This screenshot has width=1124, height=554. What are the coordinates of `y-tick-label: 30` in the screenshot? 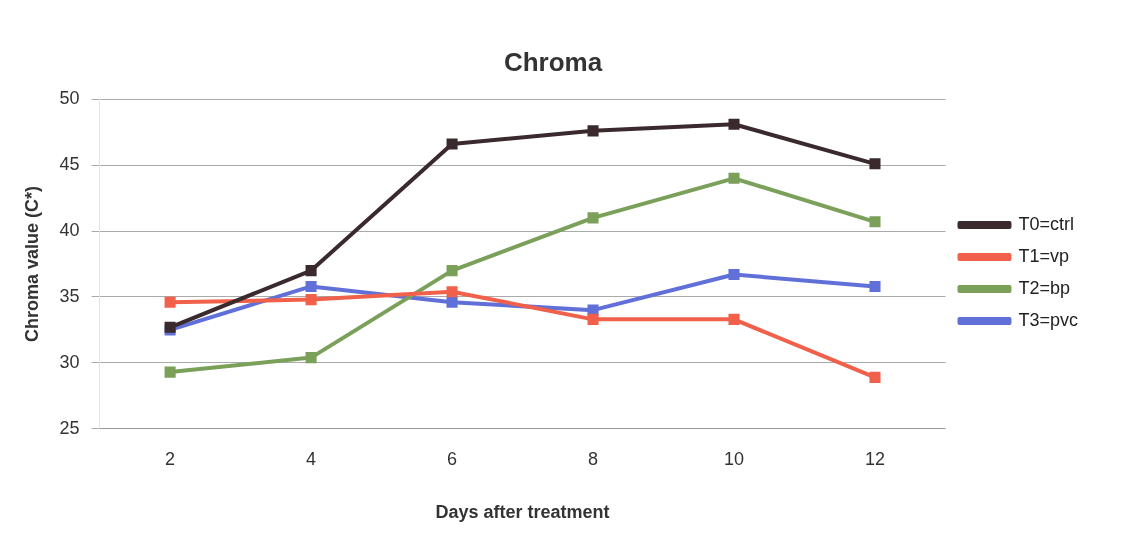 It's located at (69, 361).